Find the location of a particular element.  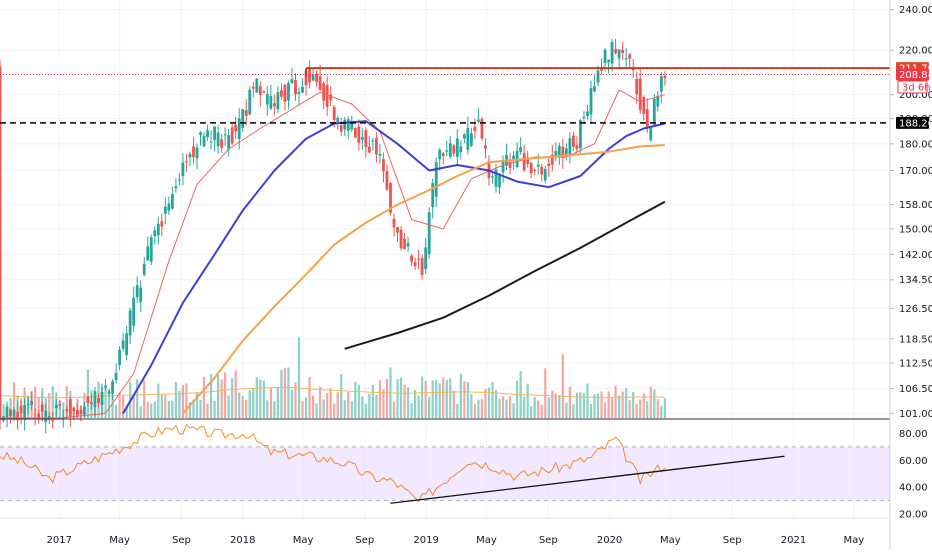

rsi-line is located at coordinates (333, 463).